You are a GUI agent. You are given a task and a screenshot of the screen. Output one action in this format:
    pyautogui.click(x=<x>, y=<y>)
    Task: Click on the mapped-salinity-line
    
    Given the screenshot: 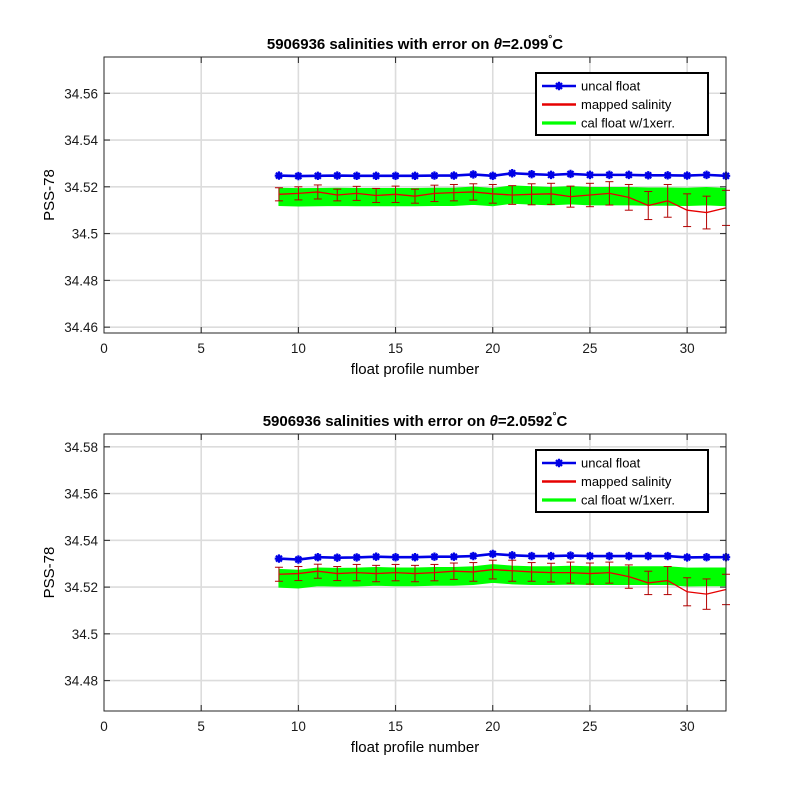 What is the action you would take?
    pyautogui.click(x=502, y=202)
    